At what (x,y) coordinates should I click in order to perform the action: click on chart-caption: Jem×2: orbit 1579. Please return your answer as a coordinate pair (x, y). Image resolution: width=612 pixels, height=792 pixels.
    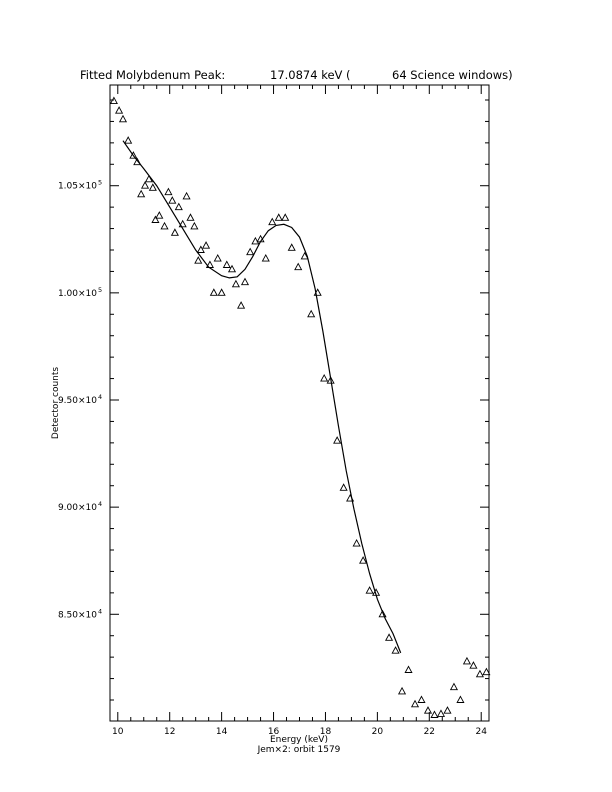
    Looking at the image, I should click on (299, 750).